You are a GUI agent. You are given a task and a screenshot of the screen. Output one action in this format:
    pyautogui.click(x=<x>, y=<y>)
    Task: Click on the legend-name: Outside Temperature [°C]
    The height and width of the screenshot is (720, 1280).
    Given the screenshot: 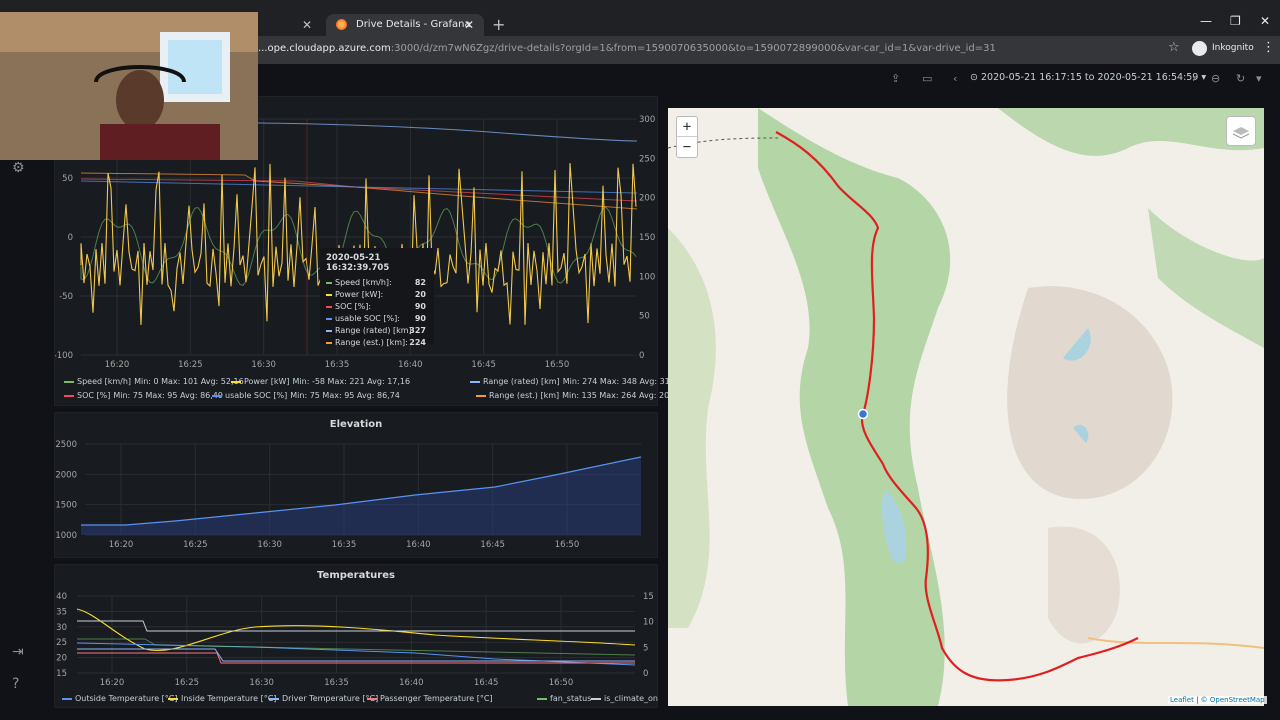 What is the action you would take?
    pyautogui.click(x=126, y=698)
    